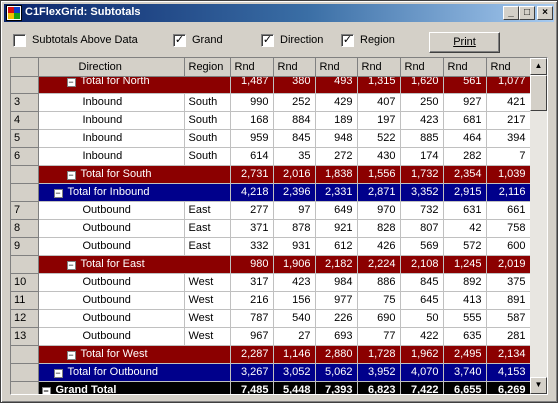  Describe the element at coordinates (294, 318) in the screenshot. I see `value-cell: 540` at that location.